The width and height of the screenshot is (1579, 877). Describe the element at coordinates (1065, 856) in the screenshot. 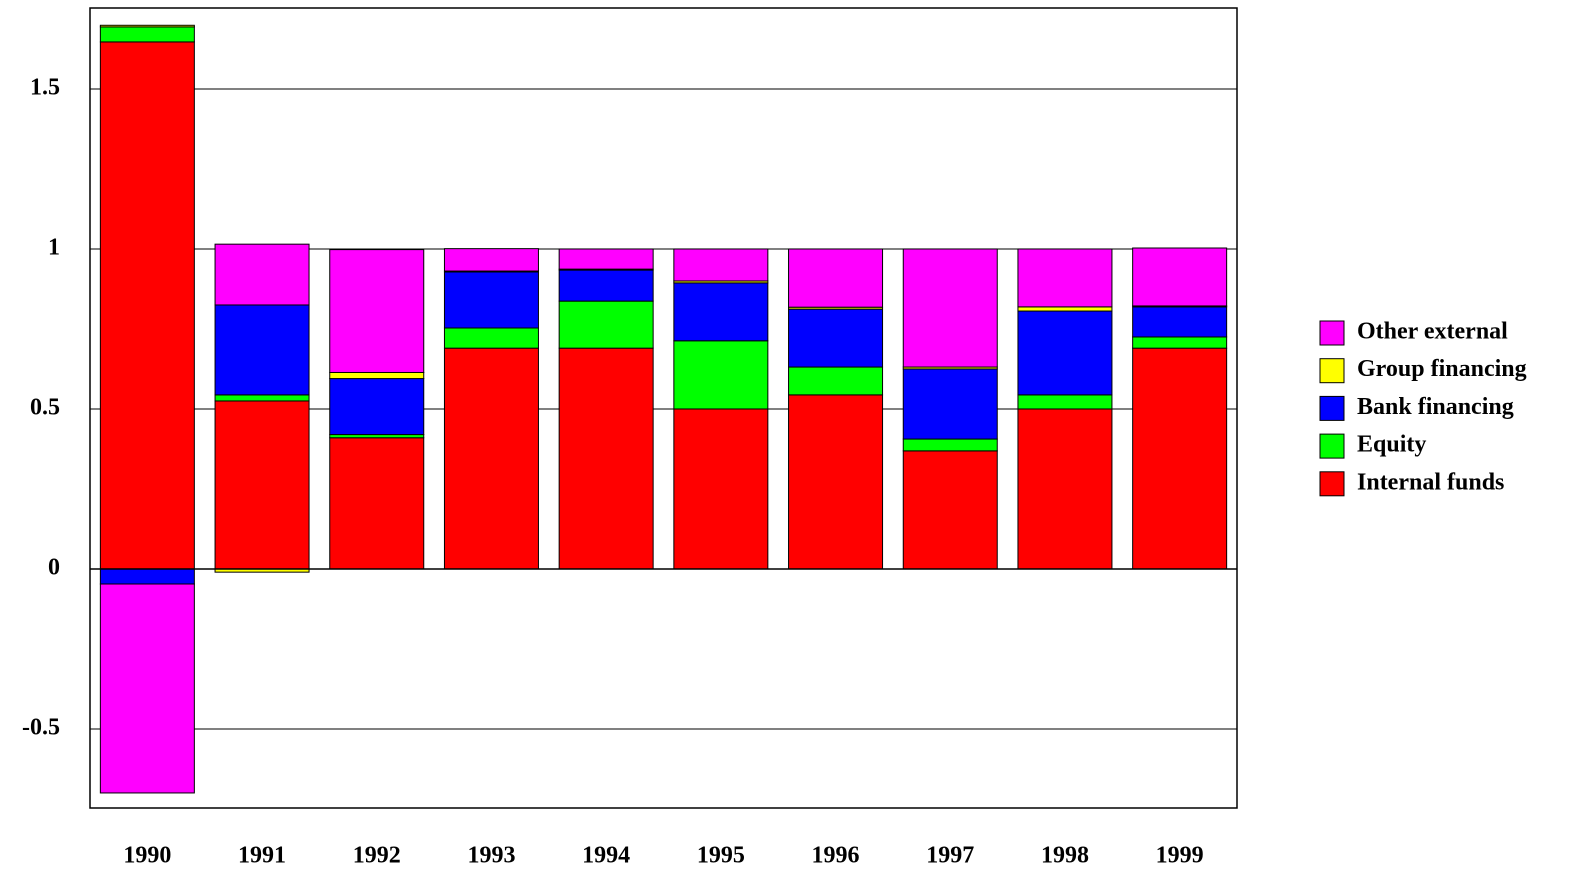

I see `x-tick-label: 1998` at that location.